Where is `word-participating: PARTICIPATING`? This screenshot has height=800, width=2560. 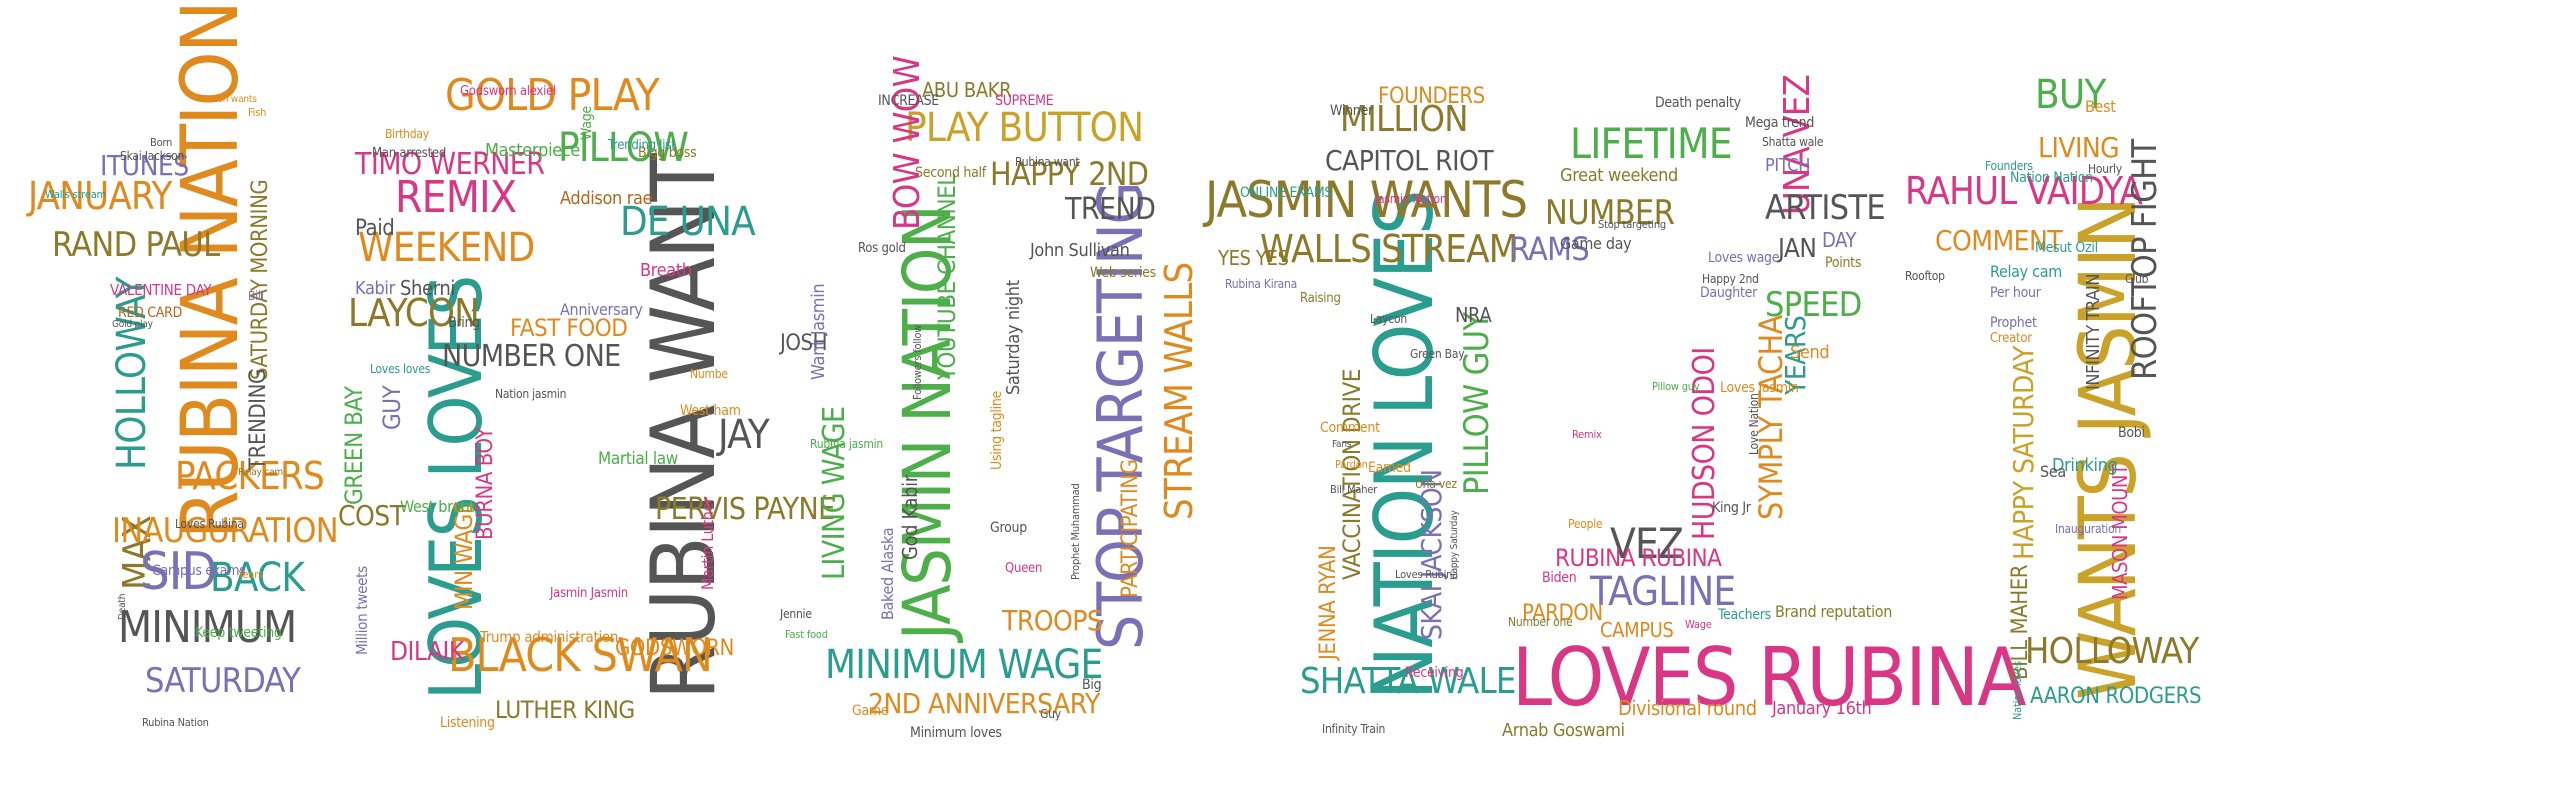
word-participating: PARTICIPATING is located at coordinates (1130, 528).